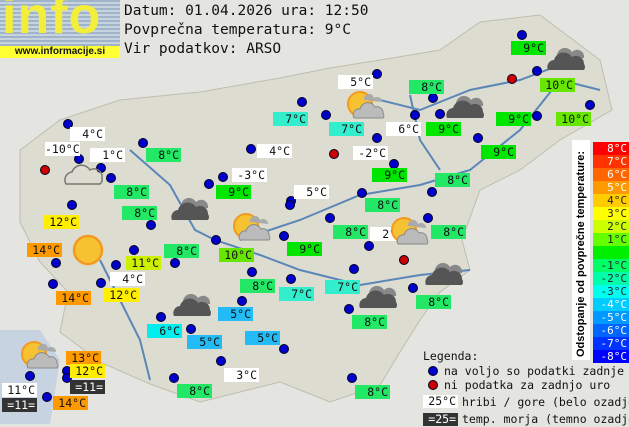 Image resolution: width=629 pixels, height=427 pixels. What do you see at coordinates (241, 375) in the screenshot?
I see `station-temperature-label: 3°C` at bounding box center [241, 375].